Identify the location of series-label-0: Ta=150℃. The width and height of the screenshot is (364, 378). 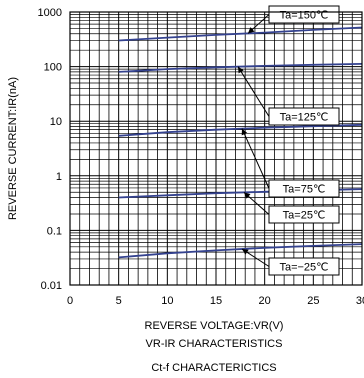
(304, 16).